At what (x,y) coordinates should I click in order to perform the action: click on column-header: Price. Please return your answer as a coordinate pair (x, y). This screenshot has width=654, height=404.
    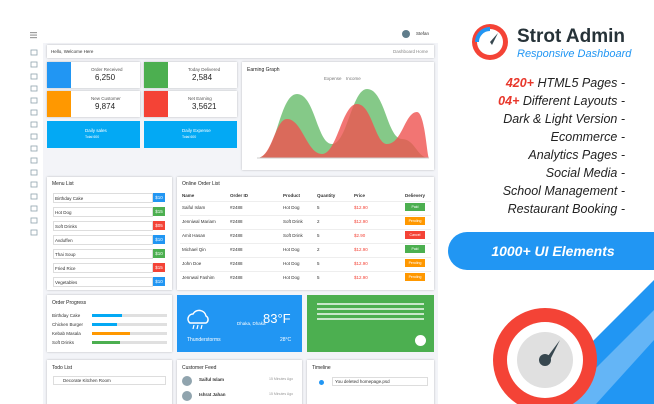
    Looking at the image, I should click on (360, 195).